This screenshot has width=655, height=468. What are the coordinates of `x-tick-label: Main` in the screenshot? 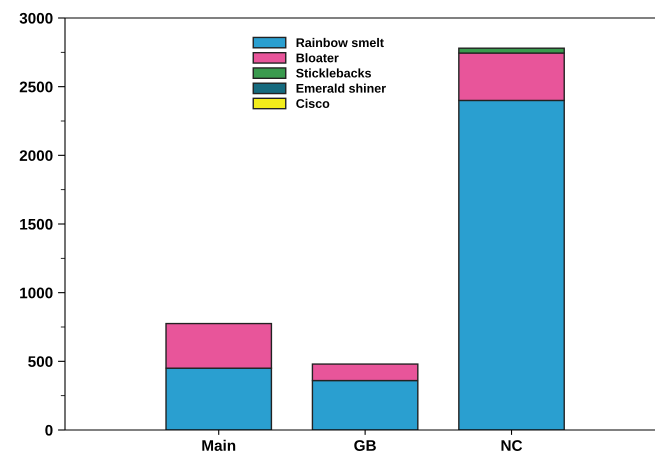 It's located at (219, 445).